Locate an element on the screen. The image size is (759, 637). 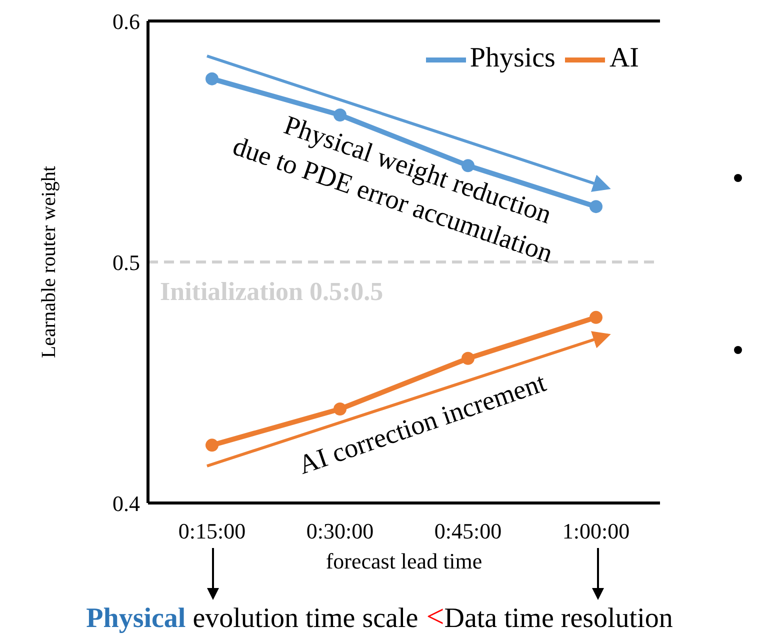
x-tick-label: 0:45:00 is located at coordinates (468, 531).